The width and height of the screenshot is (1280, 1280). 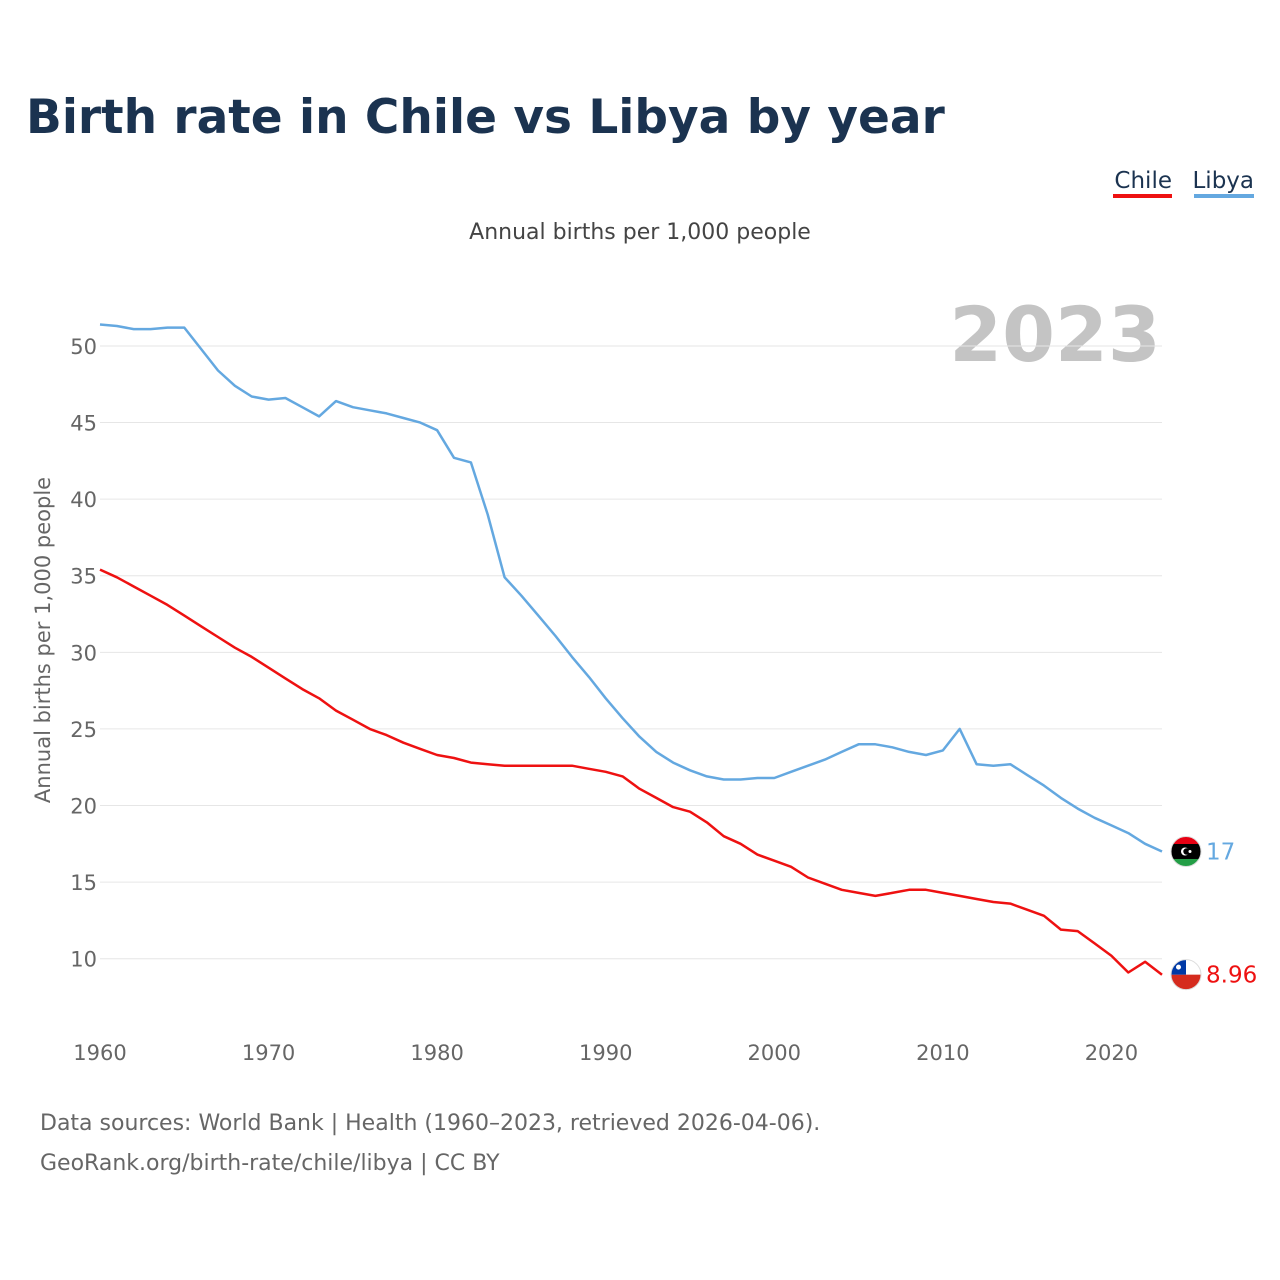 What do you see at coordinates (83, 577) in the screenshot?
I see `y-tick-label: 35` at bounding box center [83, 577].